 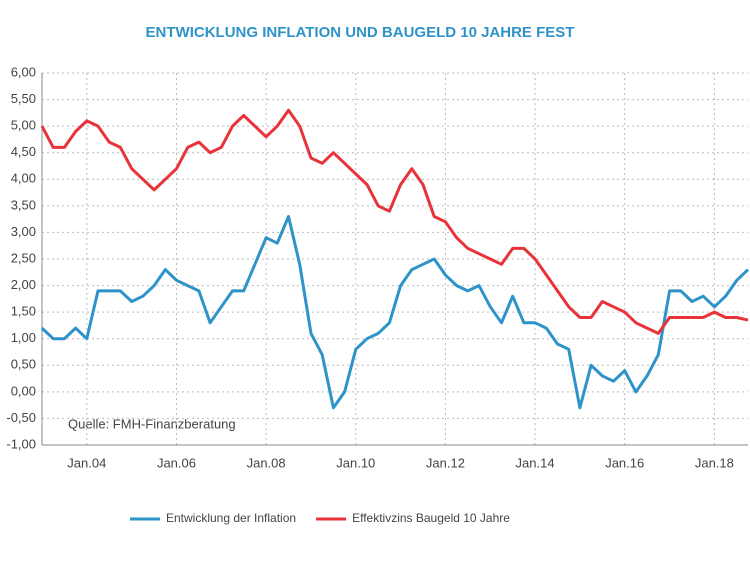 What do you see at coordinates (266, 462) in the screenshot?
I see `x-tick-label: Jan.08` at bounding box center [266, 462].